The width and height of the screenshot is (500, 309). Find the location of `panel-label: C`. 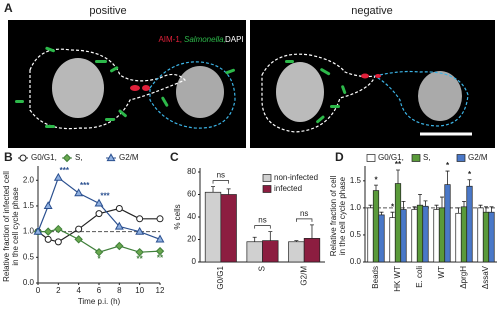

panel-label: C is located at coordinates (174, 157).